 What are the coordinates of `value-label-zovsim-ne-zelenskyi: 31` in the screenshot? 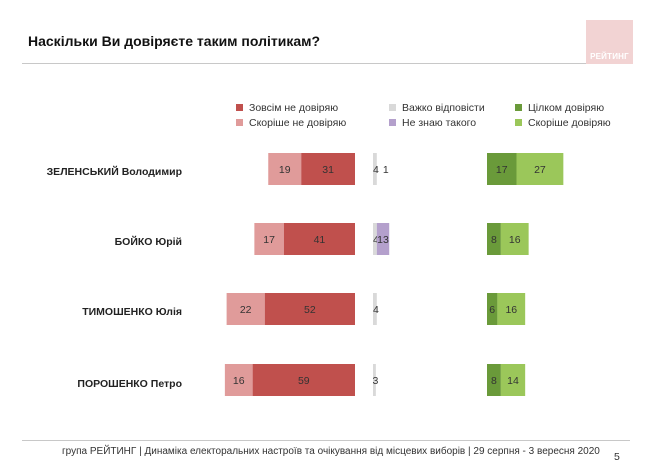 It's located at (328, 170).